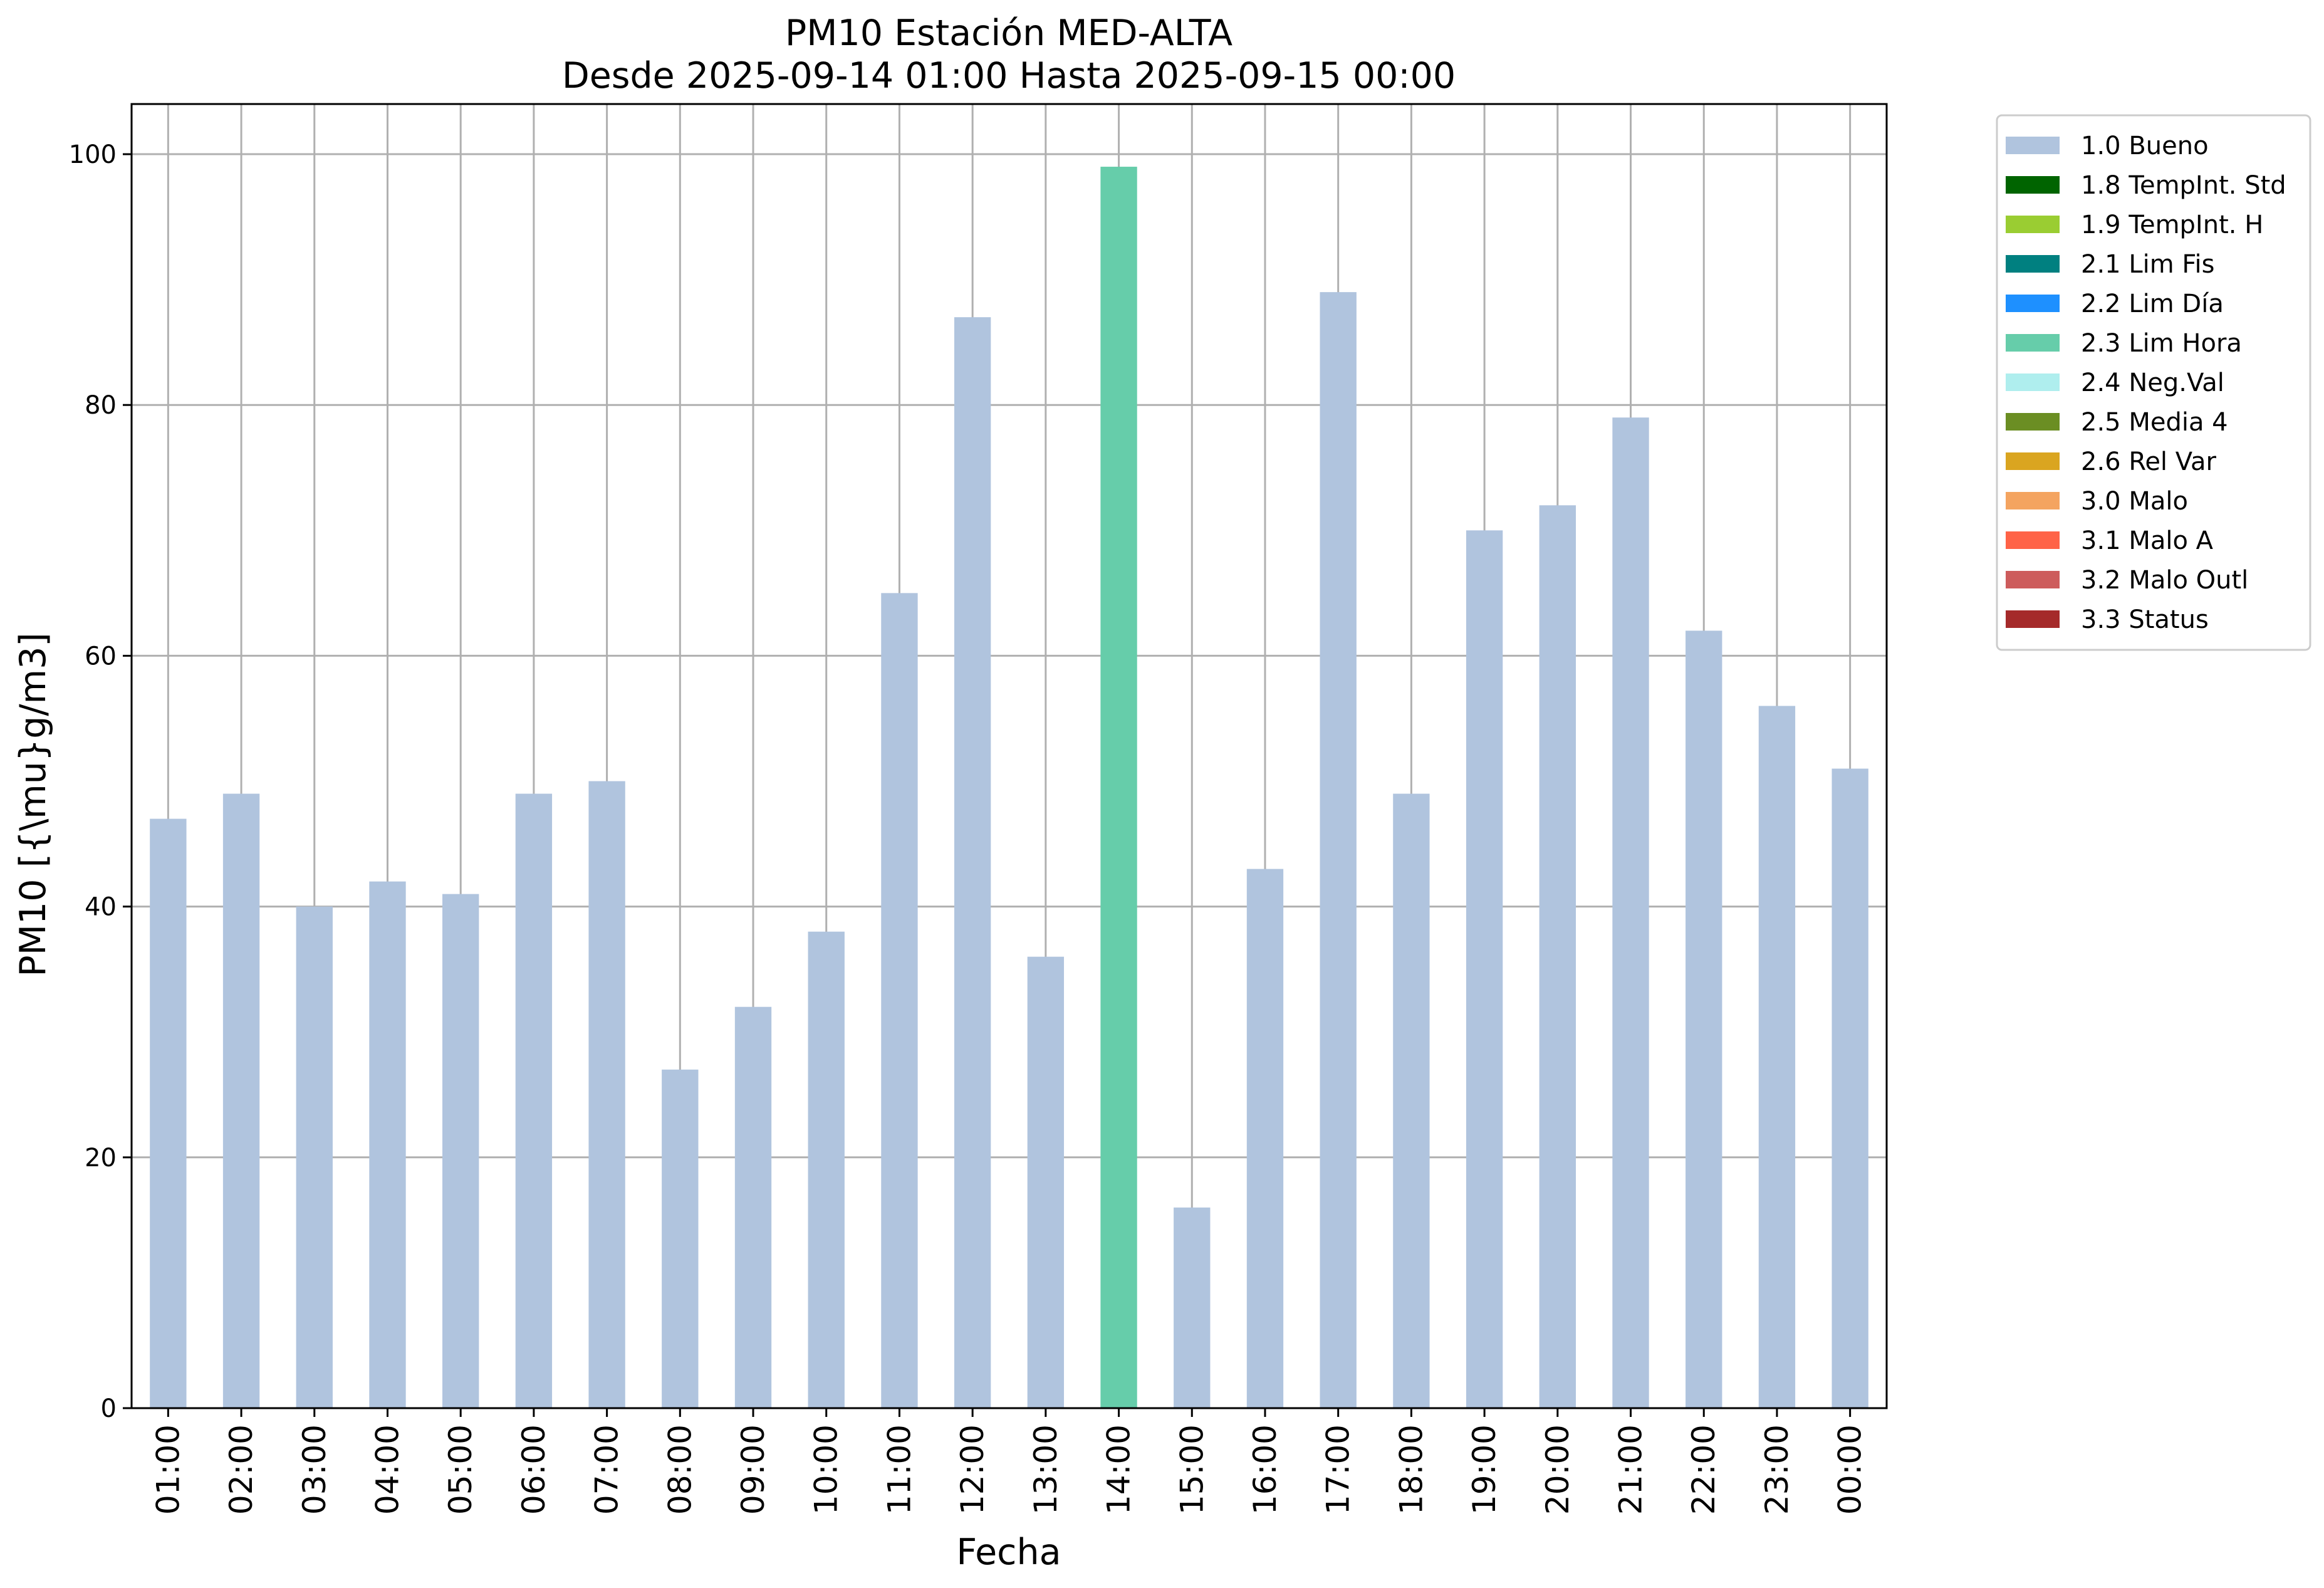  Describe the element at coordinates (2145, 146) in the screenshot. I see `legend-label: 1.0 Bueno` at that location.